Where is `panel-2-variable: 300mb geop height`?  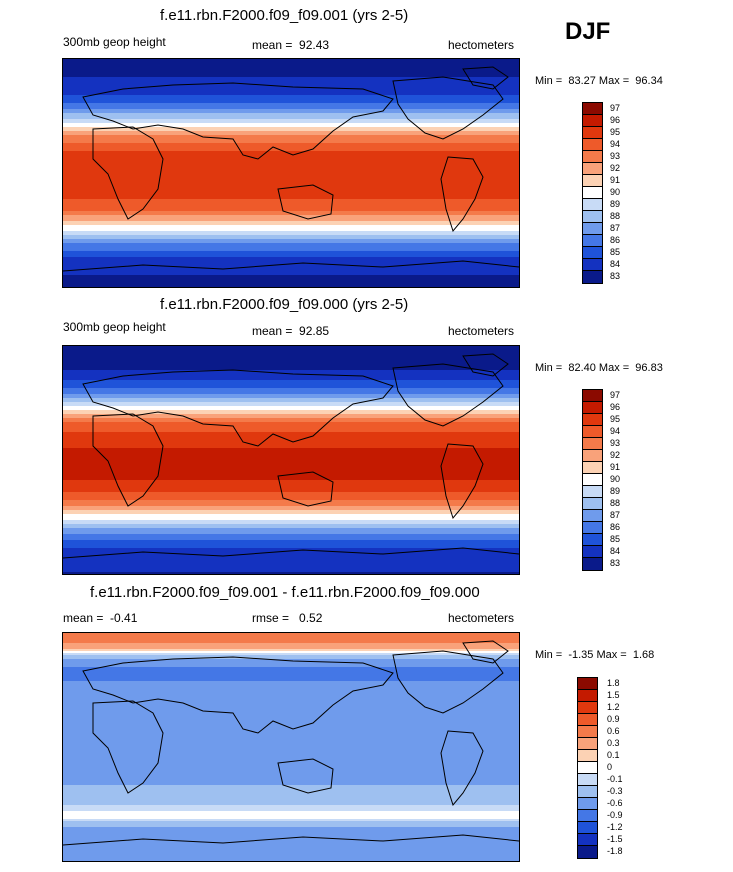 panel-2-variable: 300mb geop height is located at coordinates (114, 327).